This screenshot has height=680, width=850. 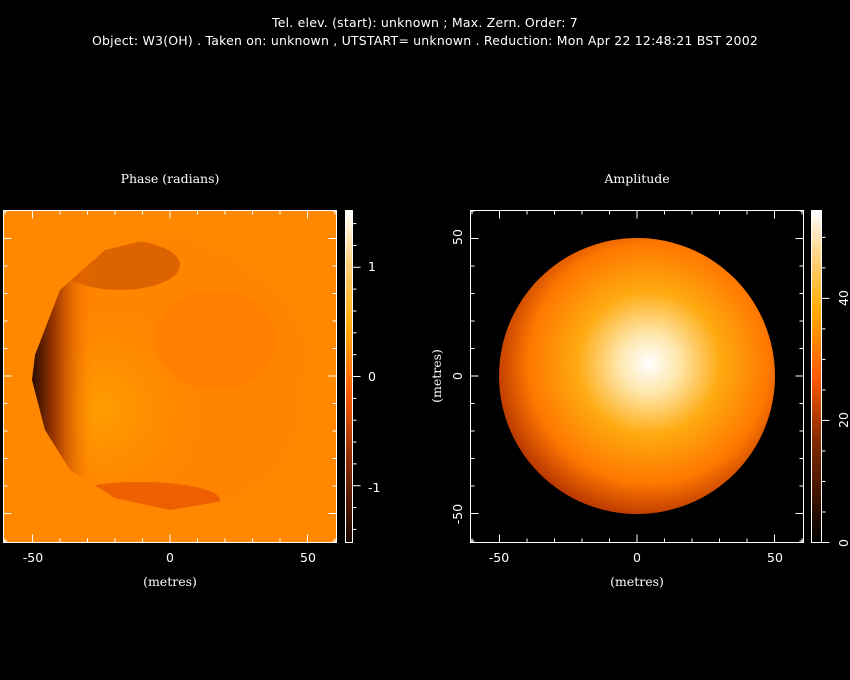 I want to click on amplitude-ytick-label: -50, so click(x=457, y=514).